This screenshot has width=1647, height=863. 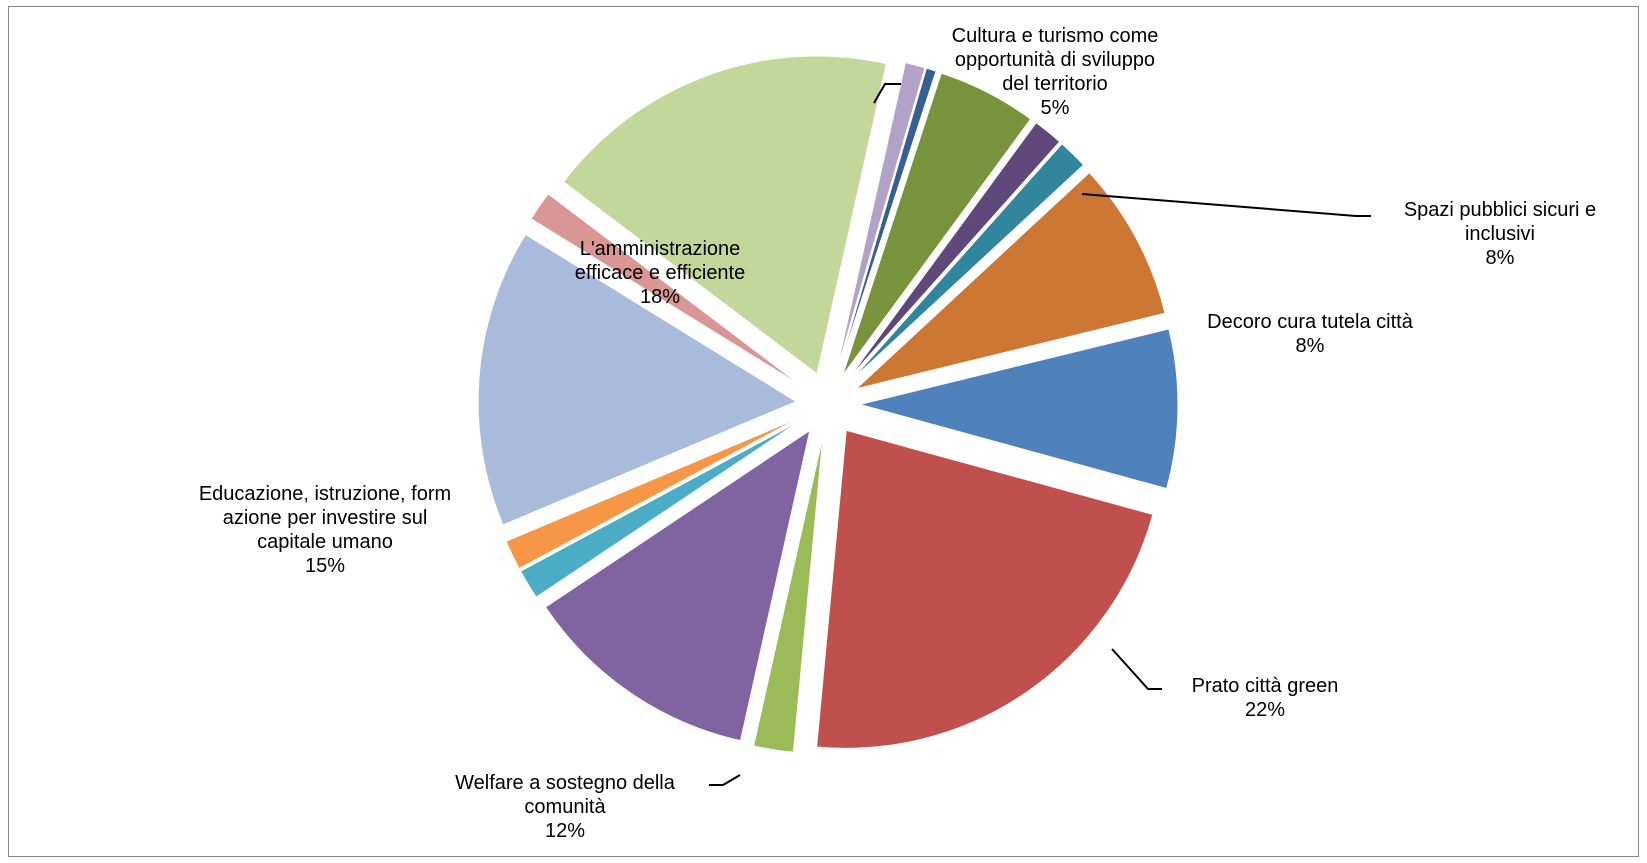 I want to click on label-text: comunità, so click(x=565, y=807).